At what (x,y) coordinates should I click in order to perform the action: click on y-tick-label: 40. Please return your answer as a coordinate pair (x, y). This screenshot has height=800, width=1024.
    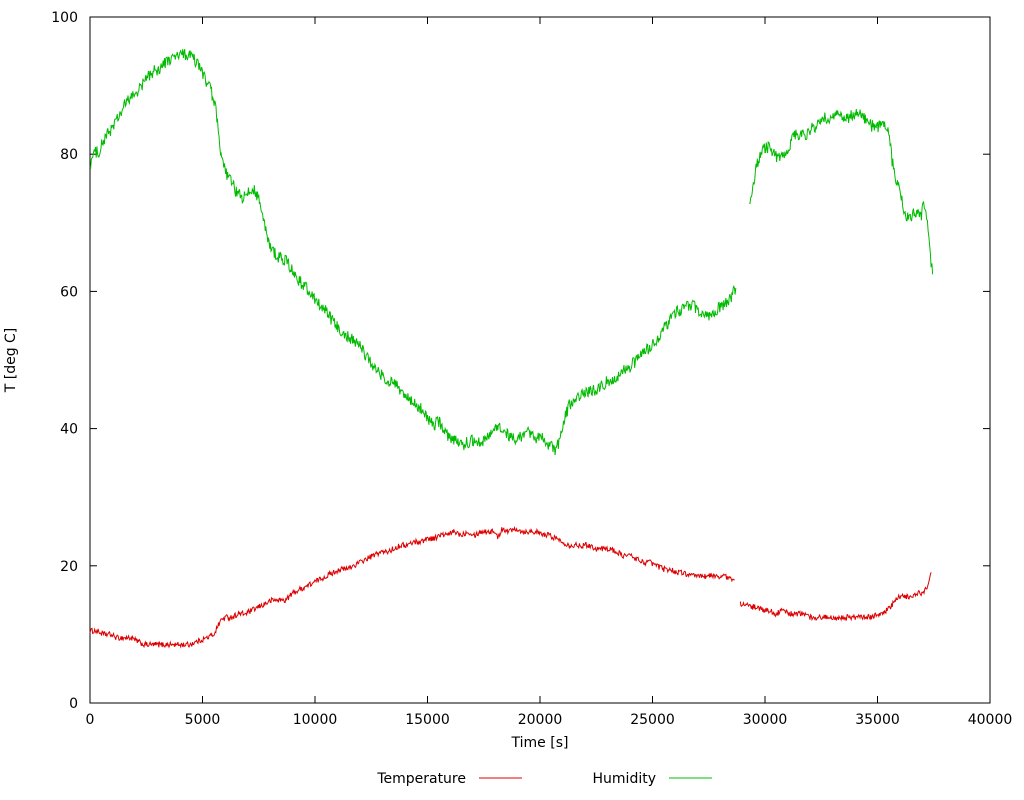
    Looking at the image, I should click on (69, 430).